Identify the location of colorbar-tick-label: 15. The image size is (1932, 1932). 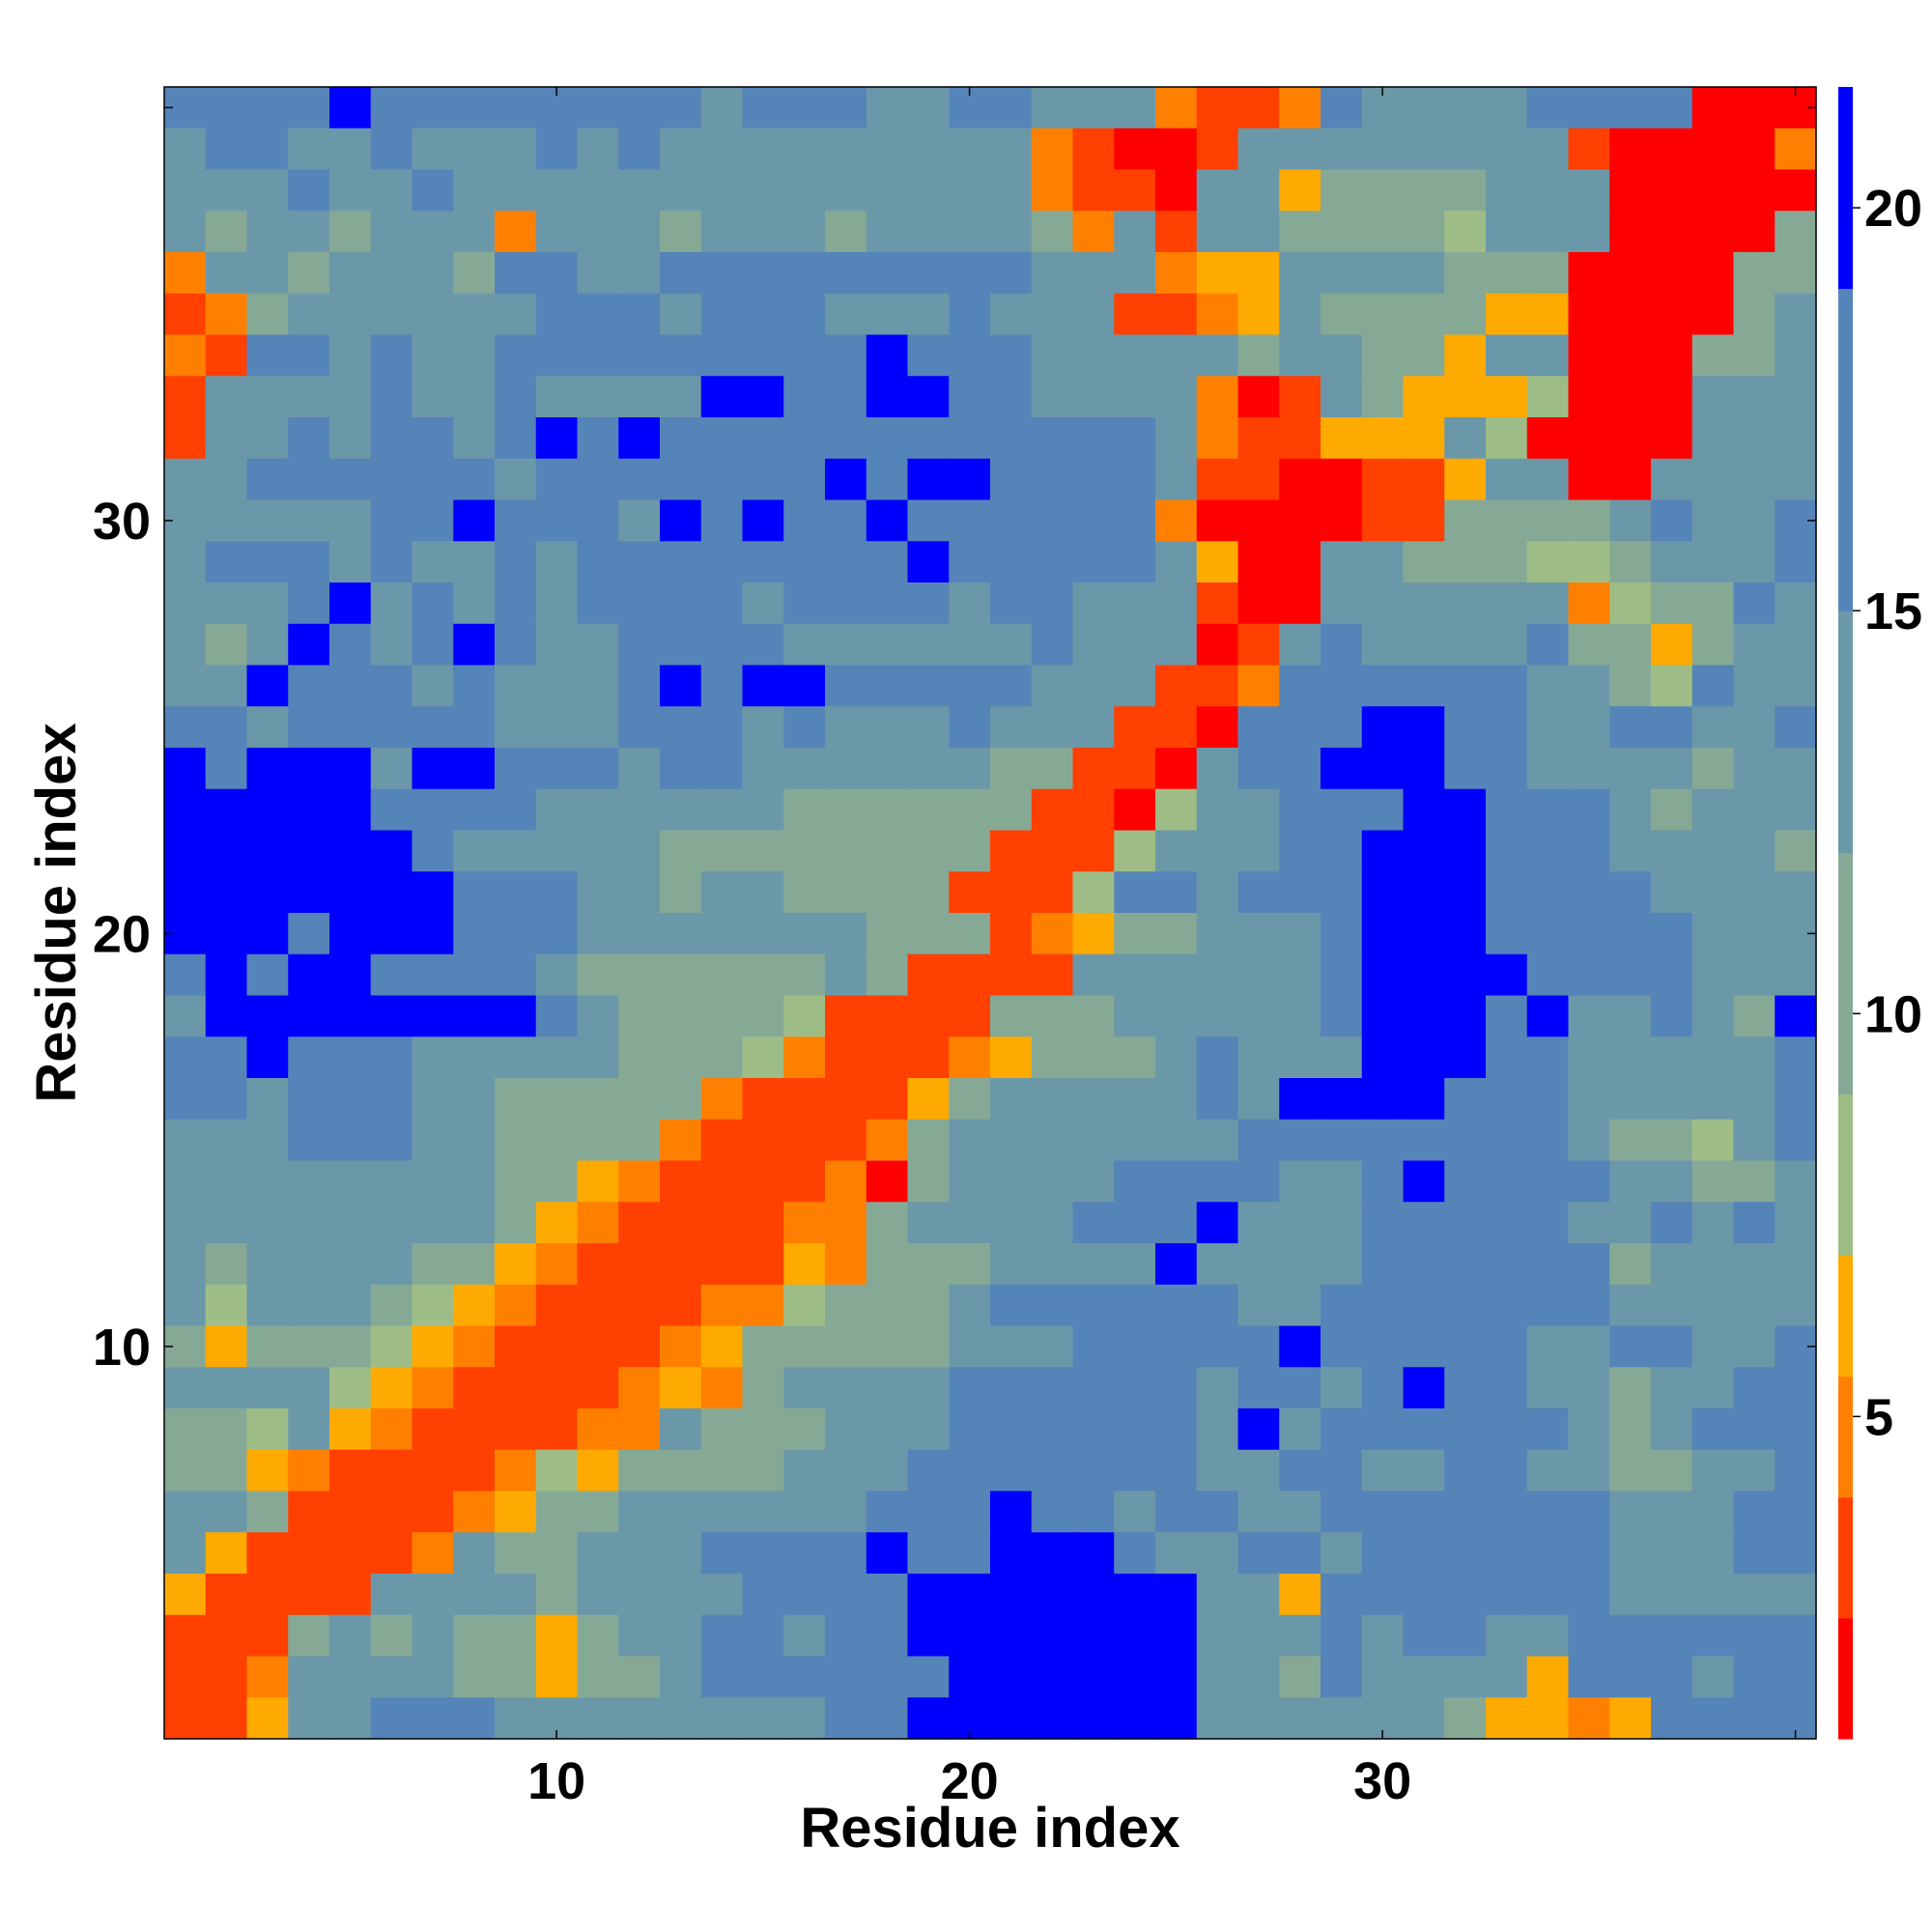
(1893, 611).